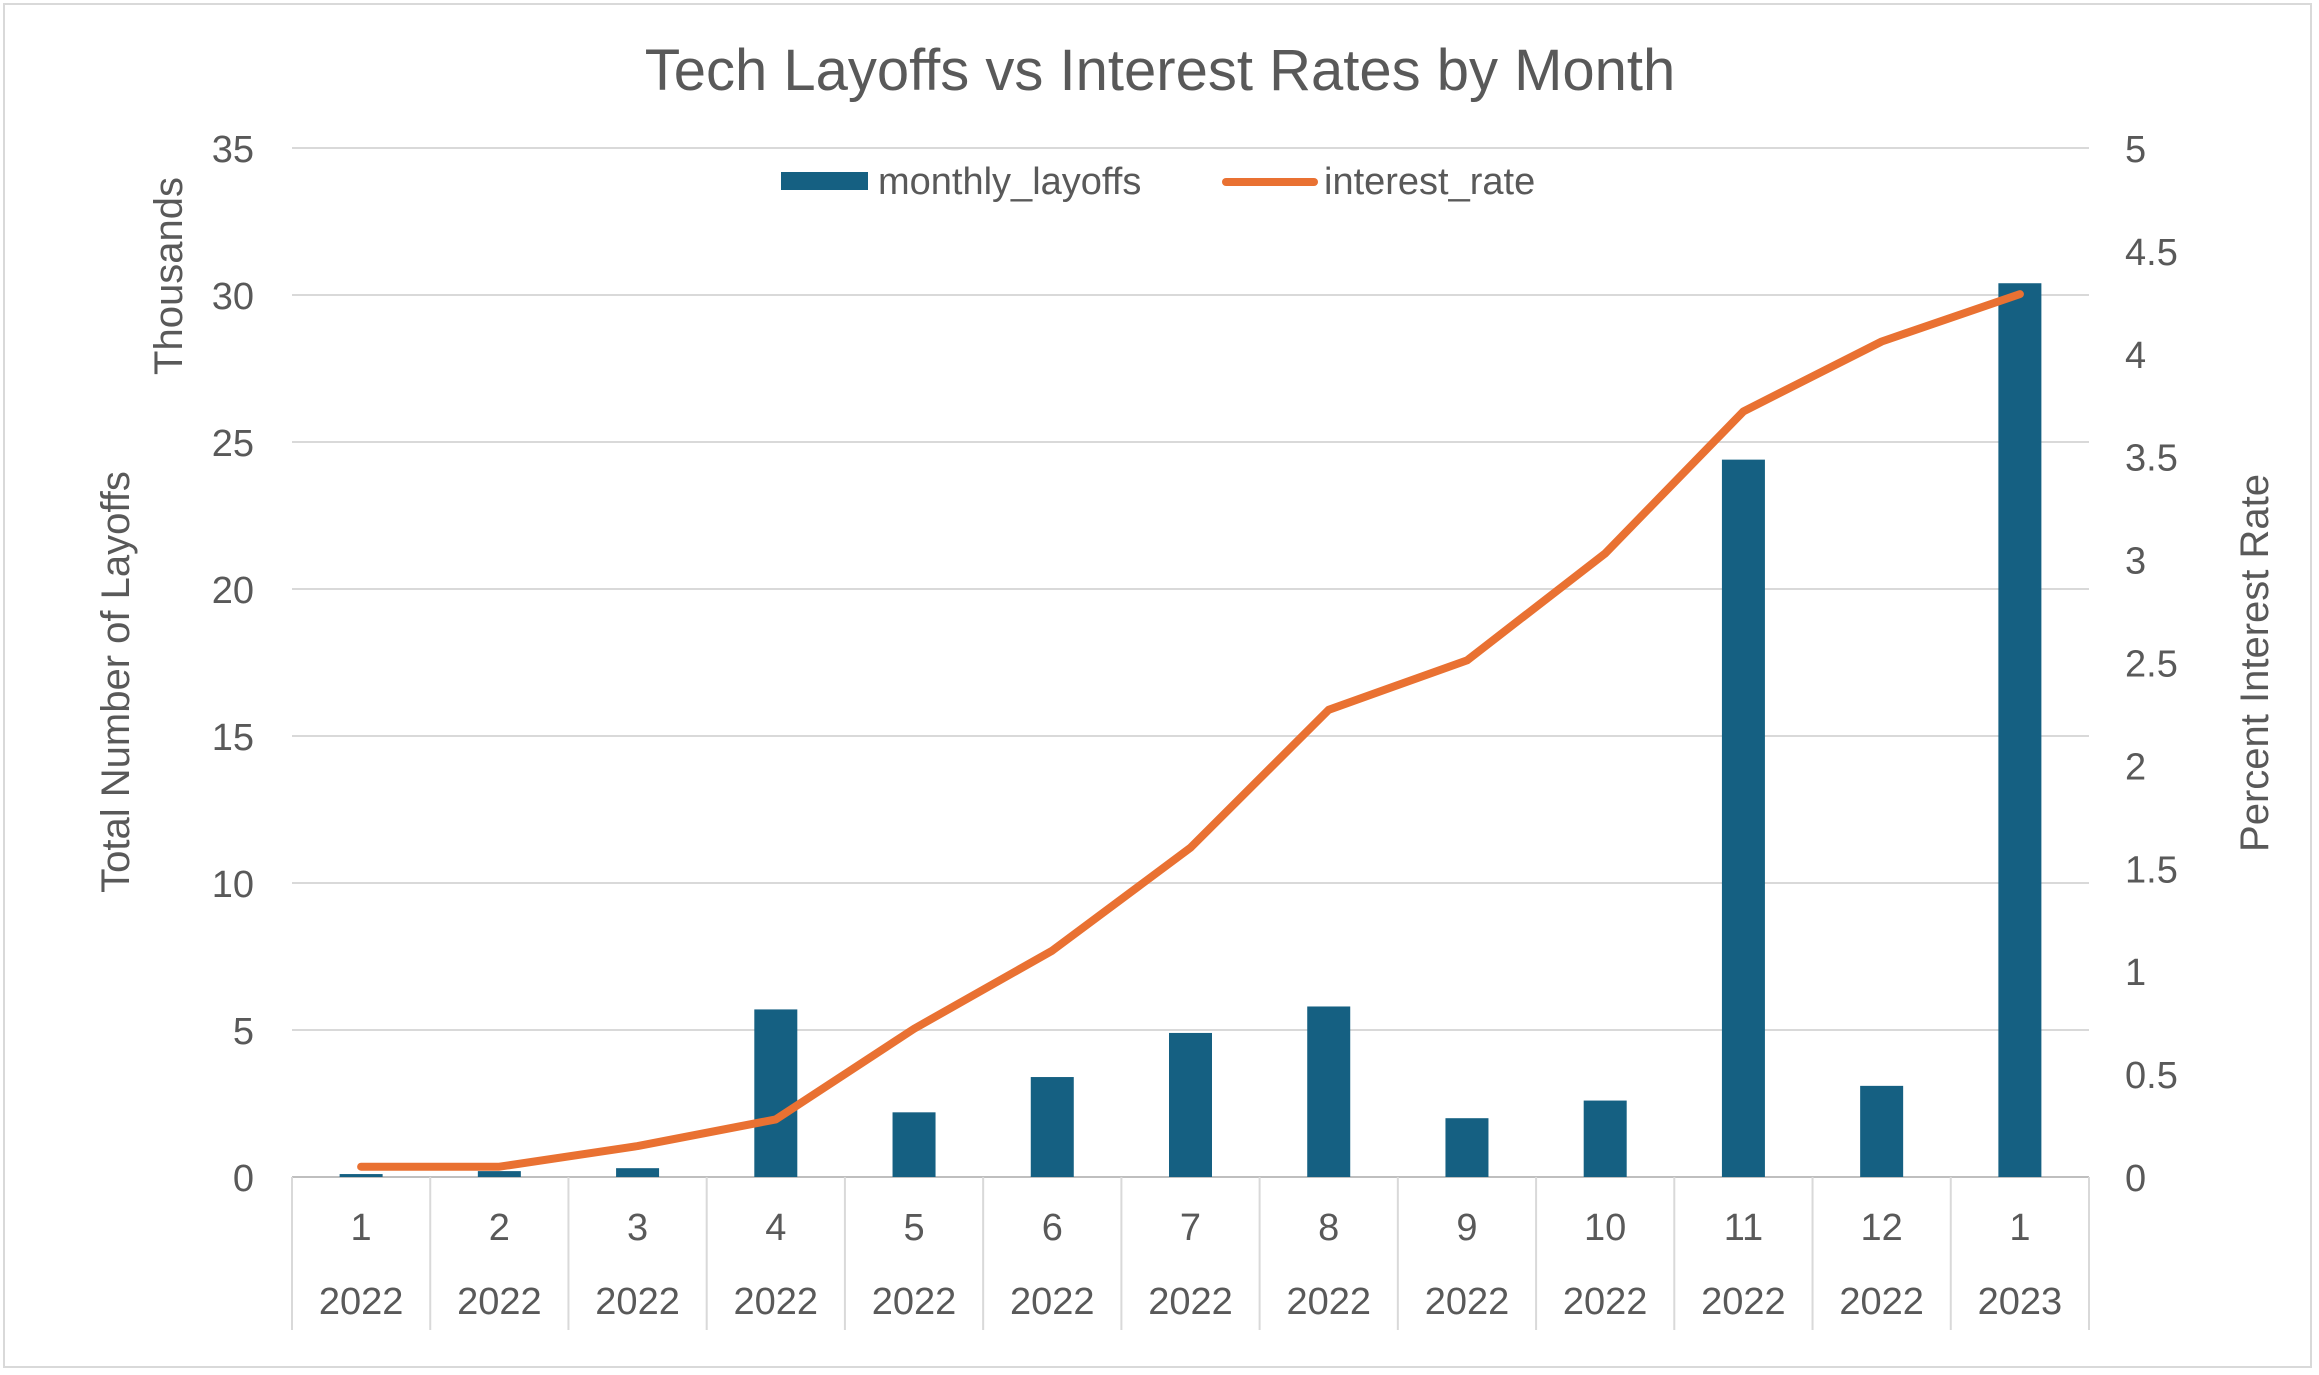 The width and height of the screenshot is (2319, 1375). I want to click on y-left-tick-label: 10, so click(233, 885).